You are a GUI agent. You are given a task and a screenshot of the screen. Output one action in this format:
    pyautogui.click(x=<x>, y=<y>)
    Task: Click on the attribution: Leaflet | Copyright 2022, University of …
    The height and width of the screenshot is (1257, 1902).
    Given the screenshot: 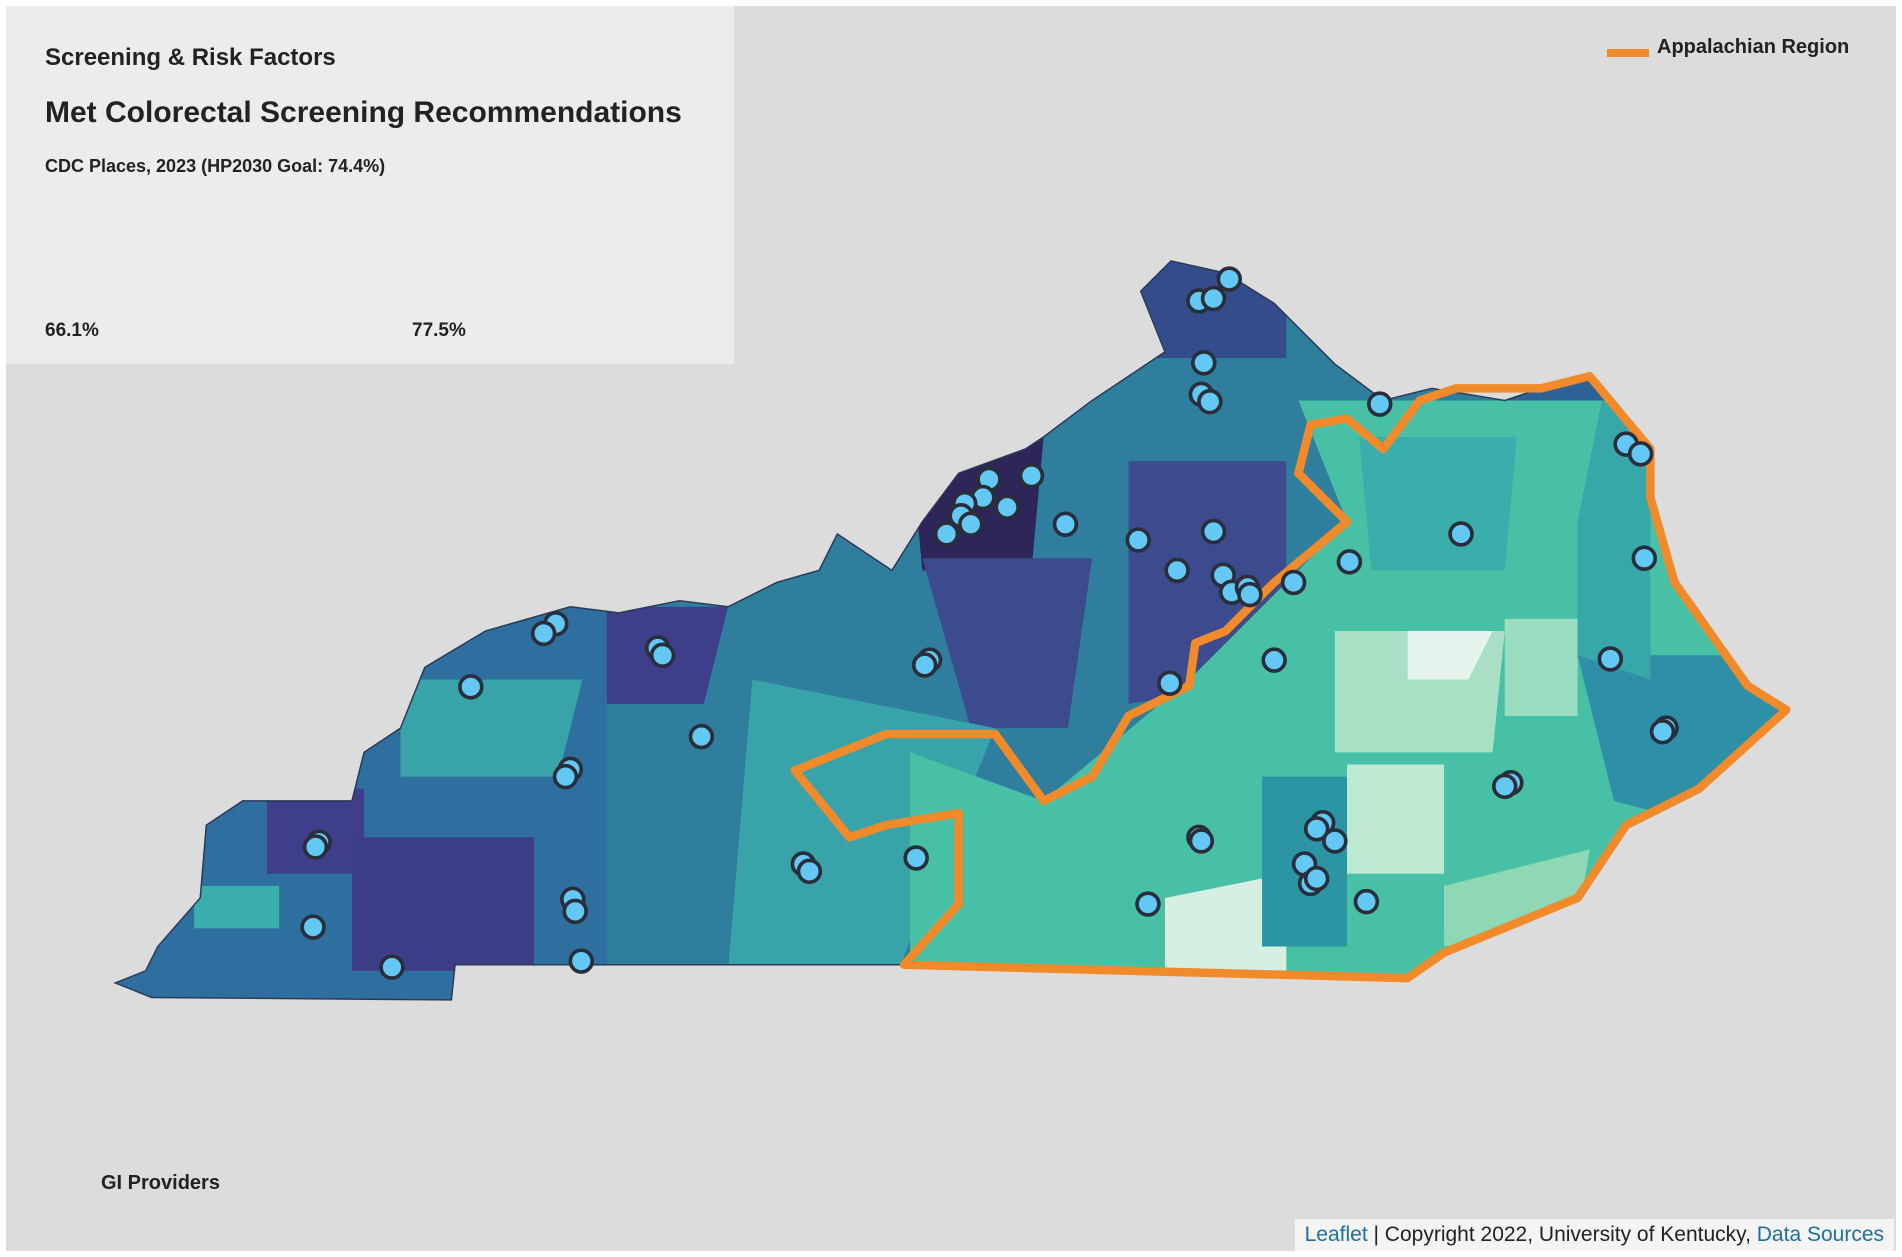 What is the action you would take?
    pyautogui.click(x=1594, y=1235)
    